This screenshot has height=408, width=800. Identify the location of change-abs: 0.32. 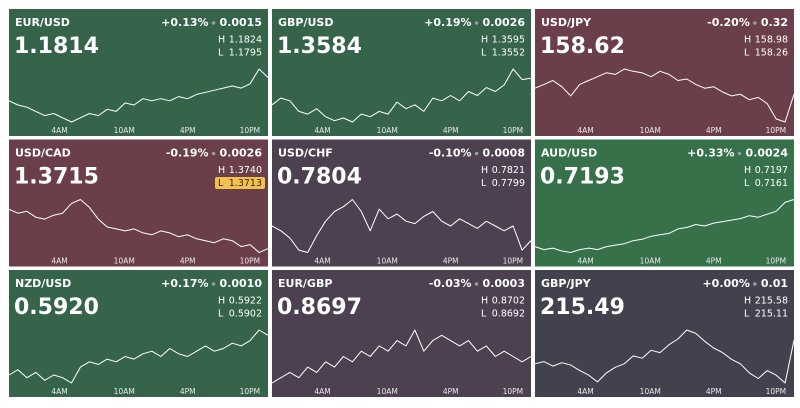
(774, 22).